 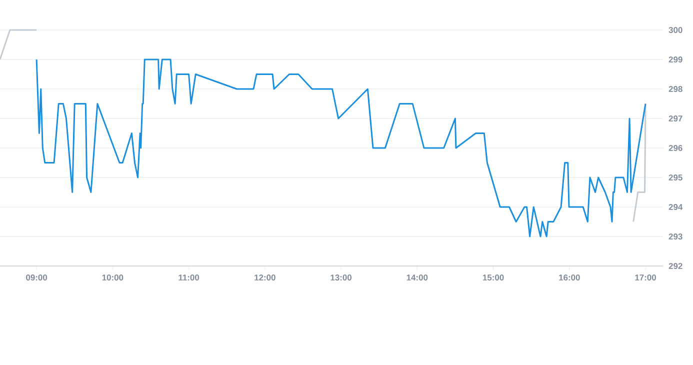 What do you see at coordinates (341, 277) in the screenshot?
I see `x-tick-label: 13:00` at bounding box center [341, 277].